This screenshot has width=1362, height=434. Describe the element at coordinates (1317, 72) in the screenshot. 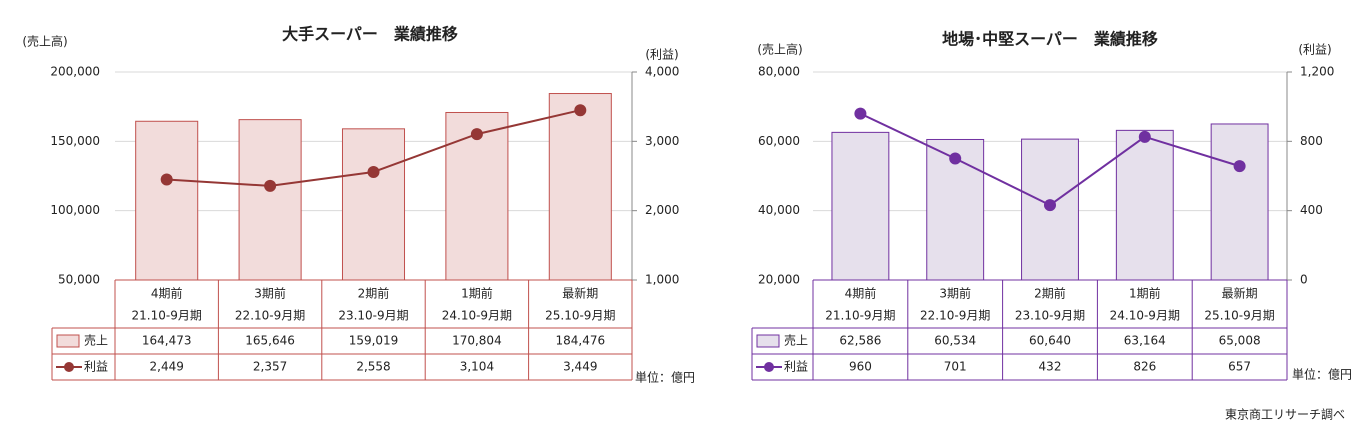

I see `y2-tick-label: 1,200` at that location.